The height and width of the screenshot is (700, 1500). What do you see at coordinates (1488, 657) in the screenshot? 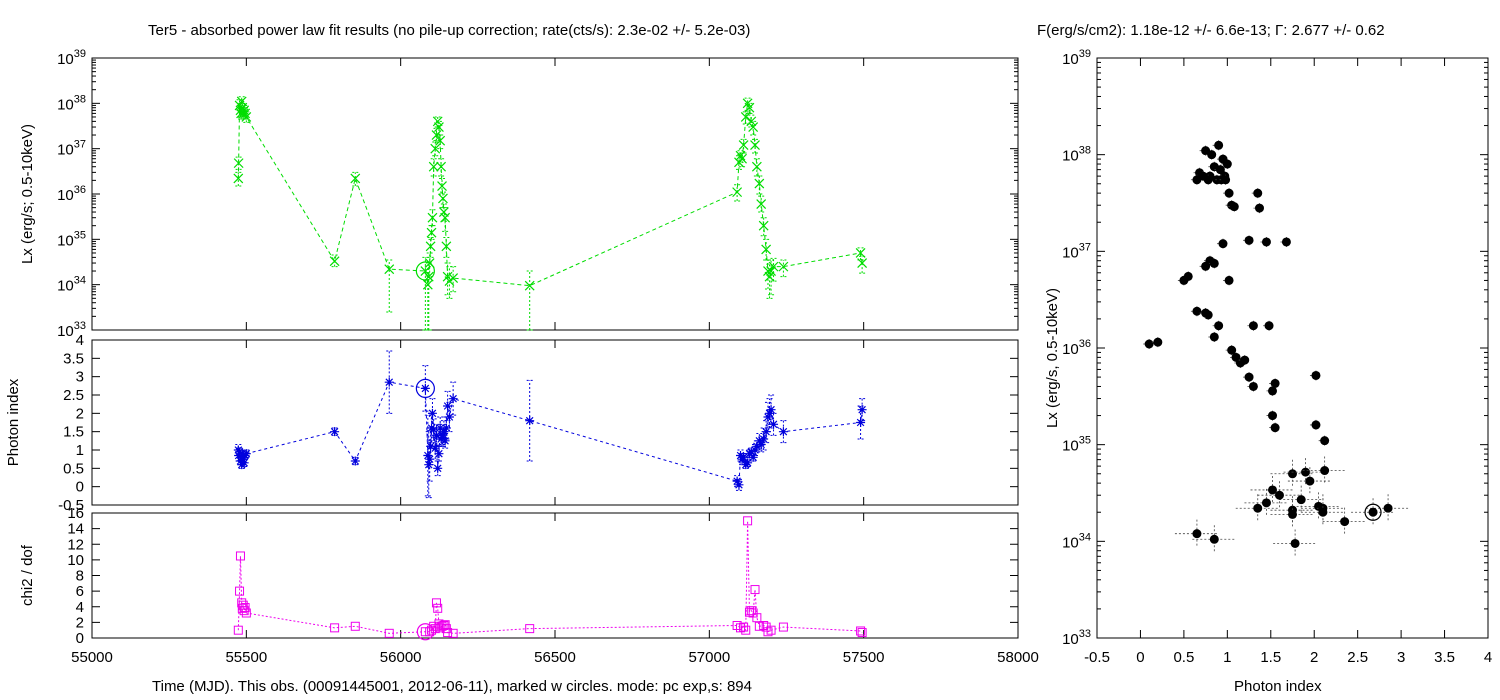
I see `scatter-x-tick-label: 4` at bounding box center [1488, 657].